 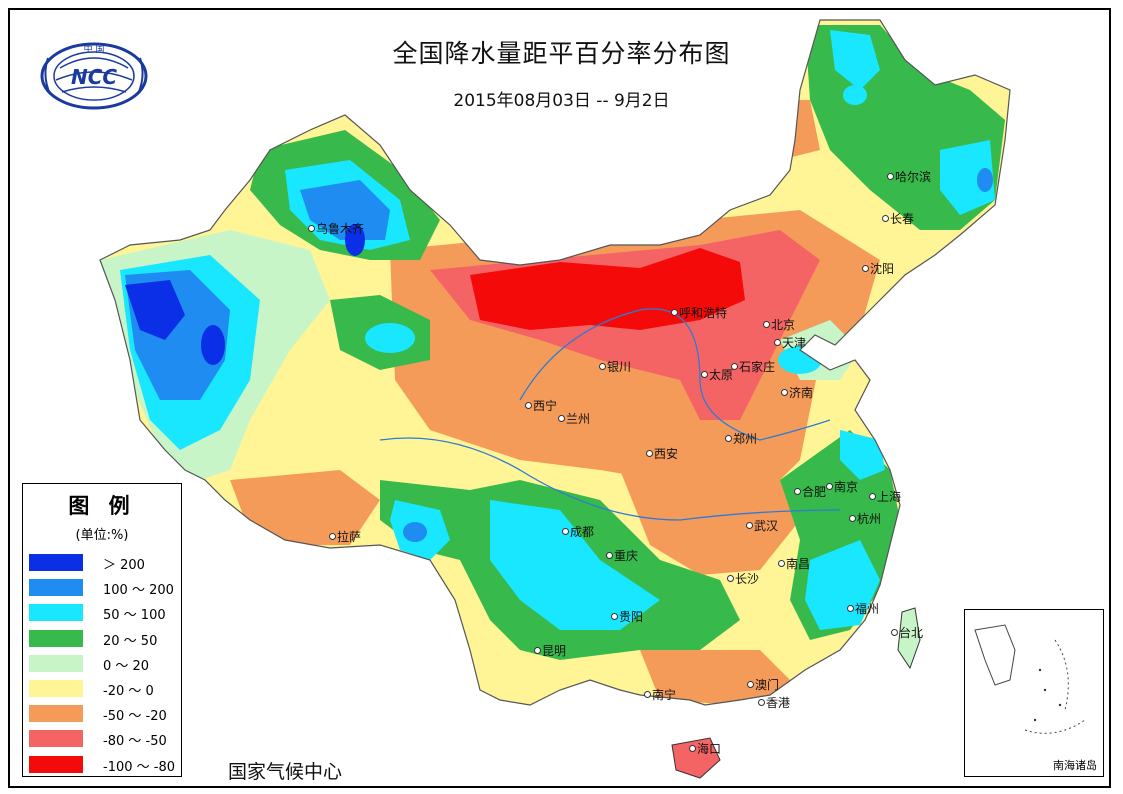 I want to click on city-shenyang: 沈阳, so click(x=878, y=269).